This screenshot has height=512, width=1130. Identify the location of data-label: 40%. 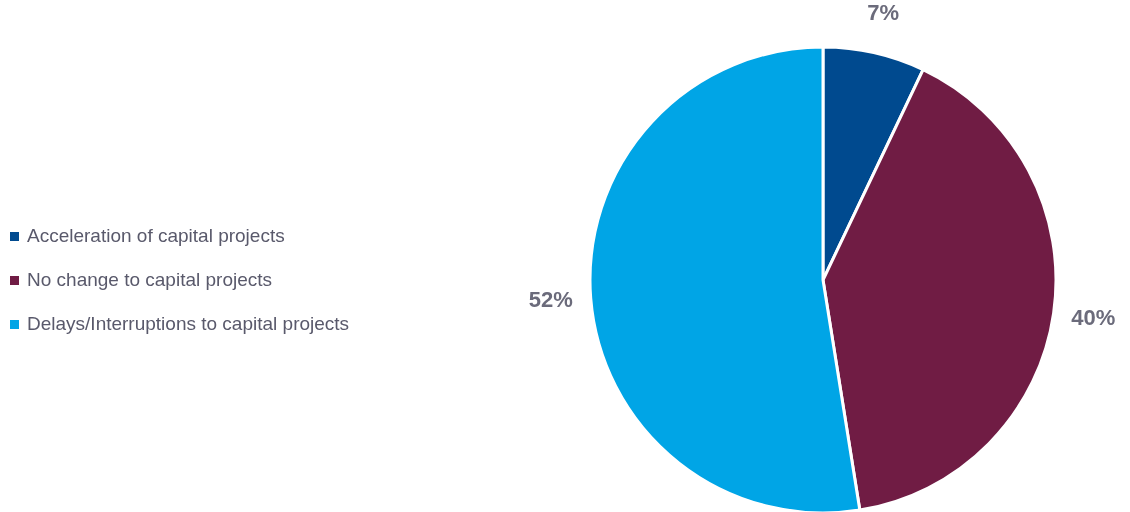
(1093, 317).